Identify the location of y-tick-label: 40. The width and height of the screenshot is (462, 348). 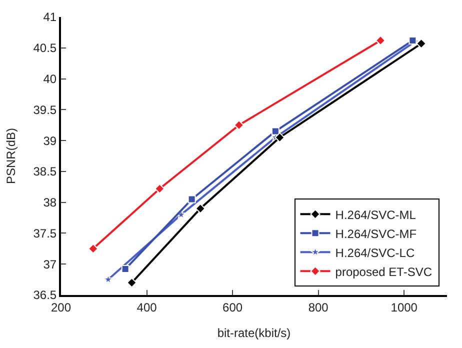
(50, 79).